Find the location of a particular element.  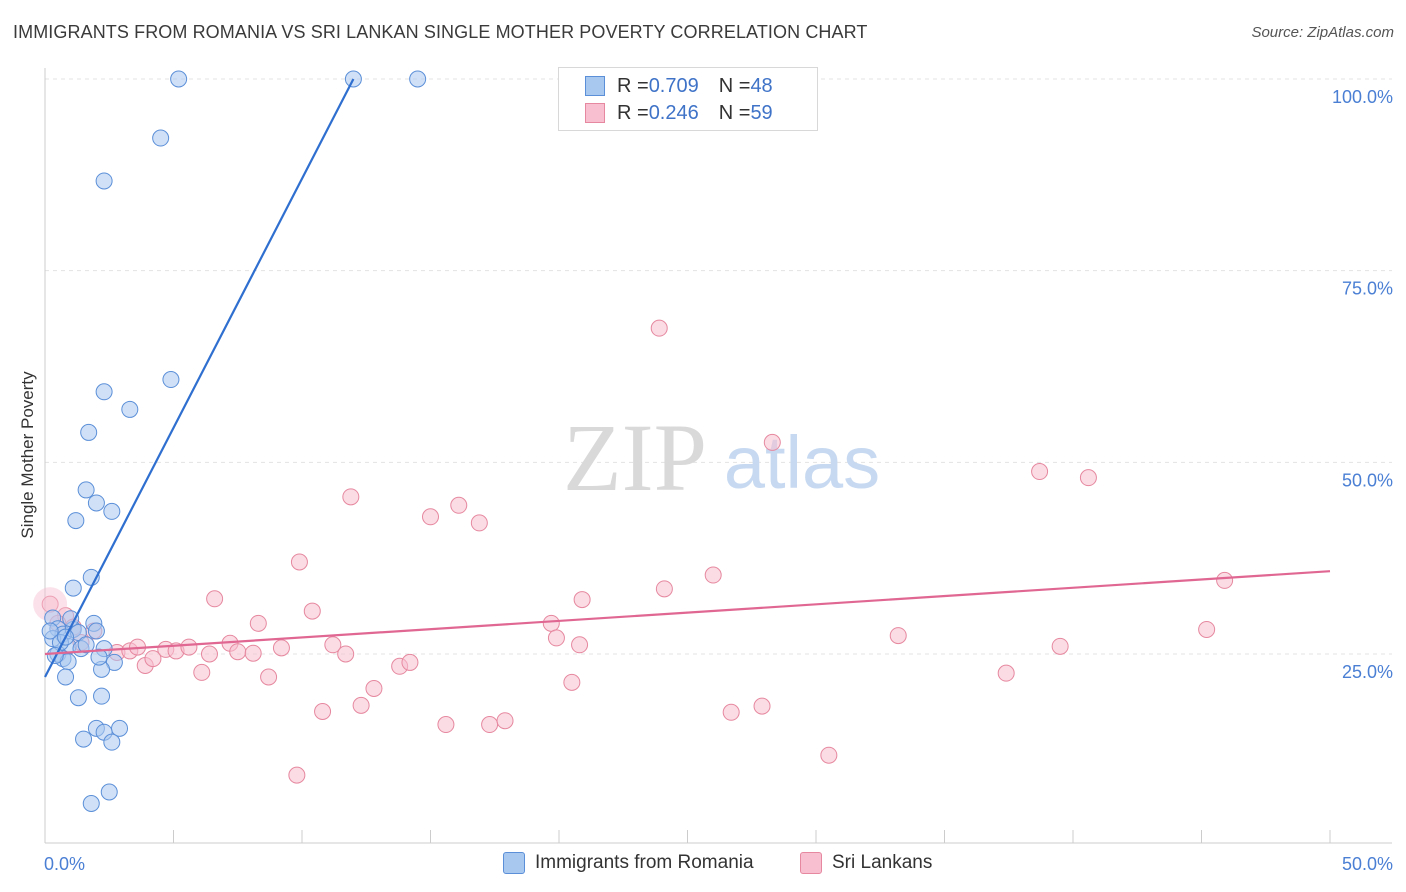

legend-item-sri-lankans: Sri Lankans is located at coordinates (866, 863).